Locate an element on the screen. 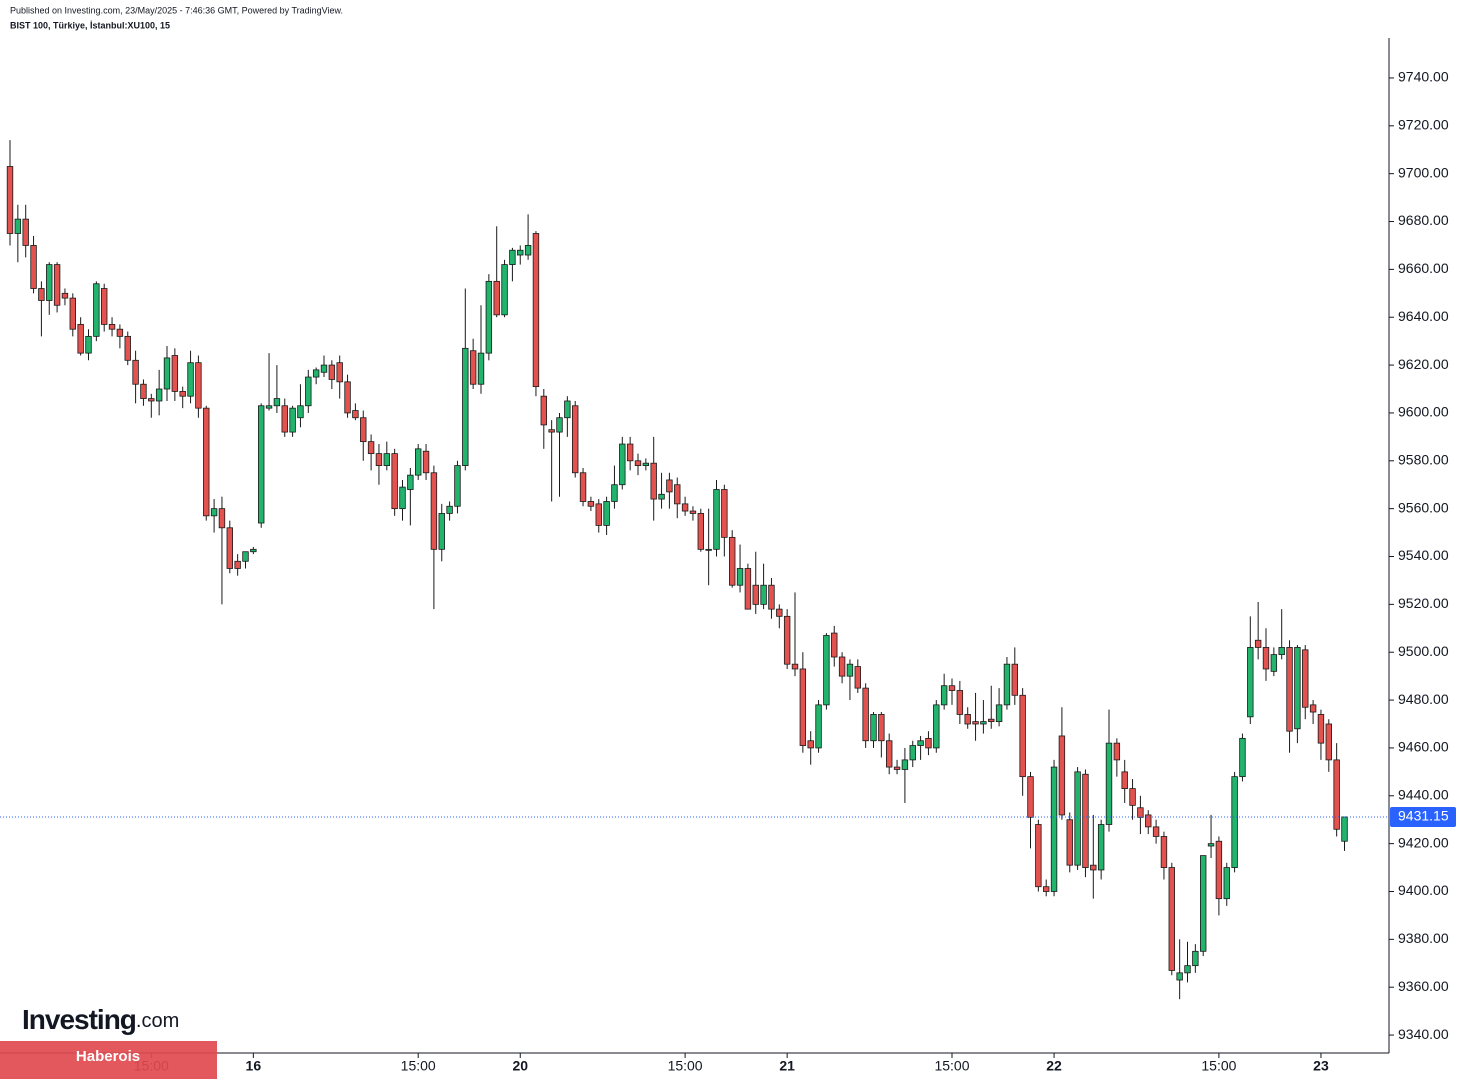  y-tick-label: 9580.00 is located at coordinates (1423, 460).